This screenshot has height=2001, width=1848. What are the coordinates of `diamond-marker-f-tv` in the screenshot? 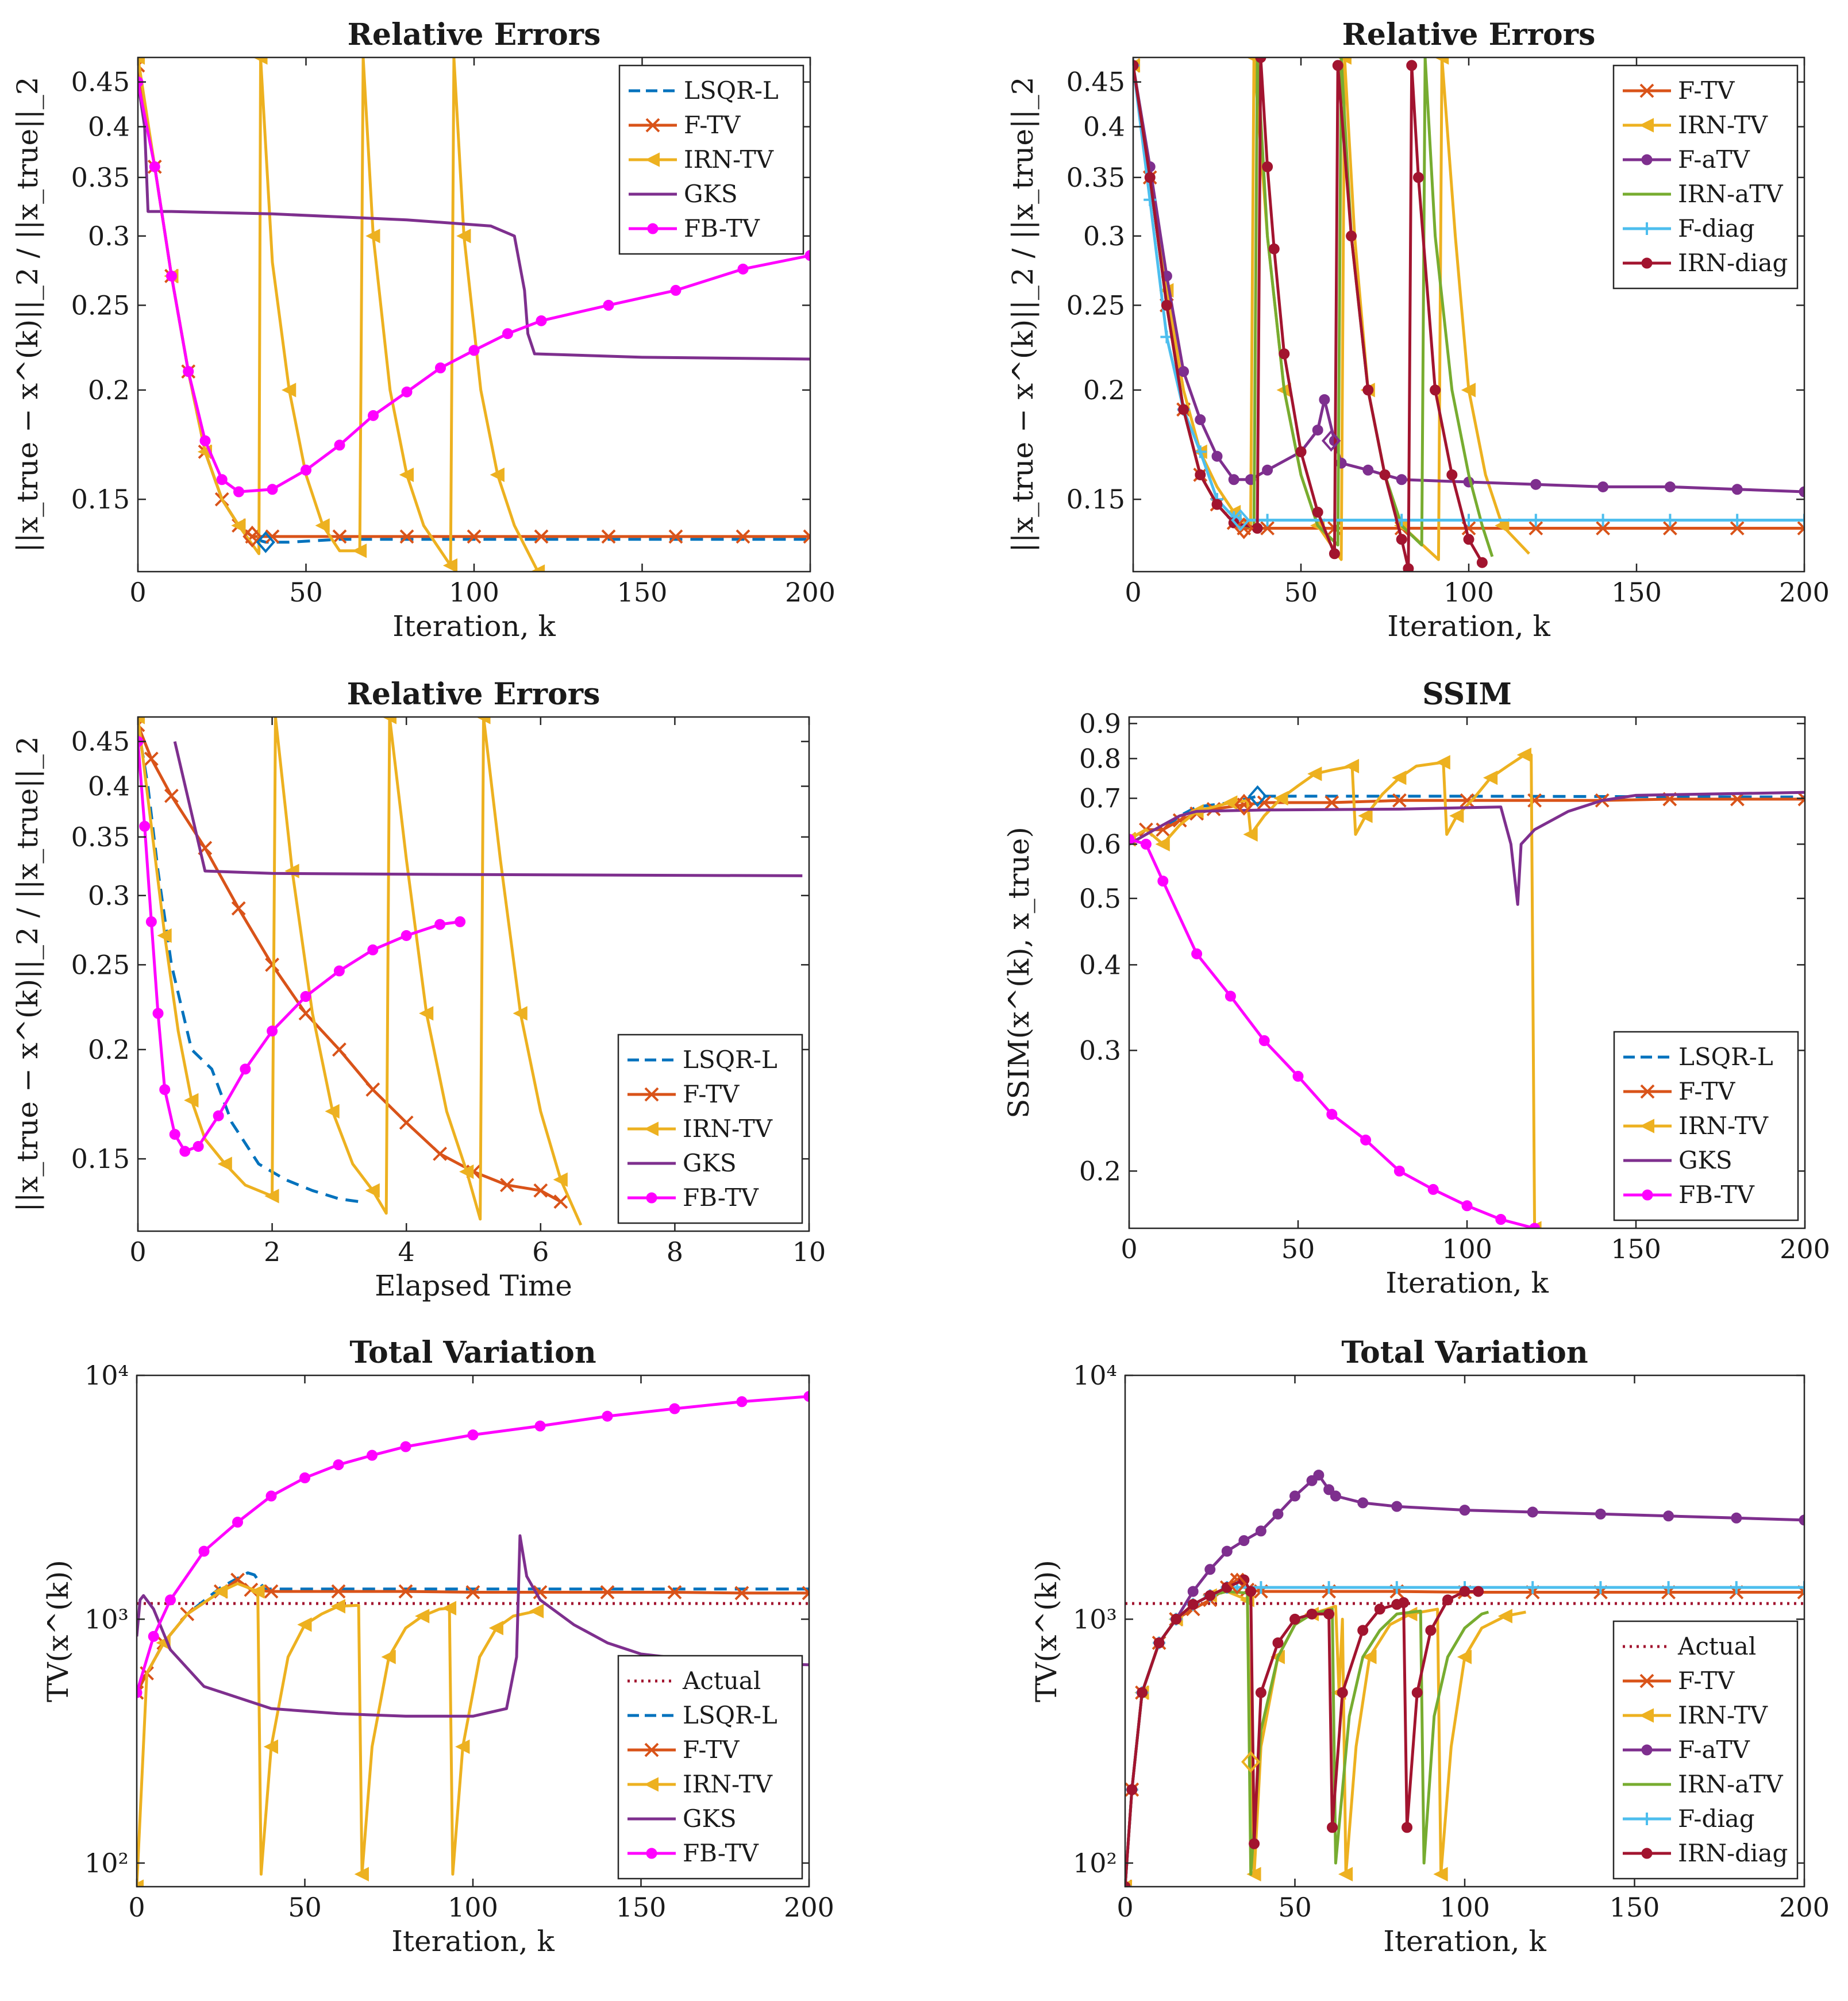 It's located at (1237, 1583).